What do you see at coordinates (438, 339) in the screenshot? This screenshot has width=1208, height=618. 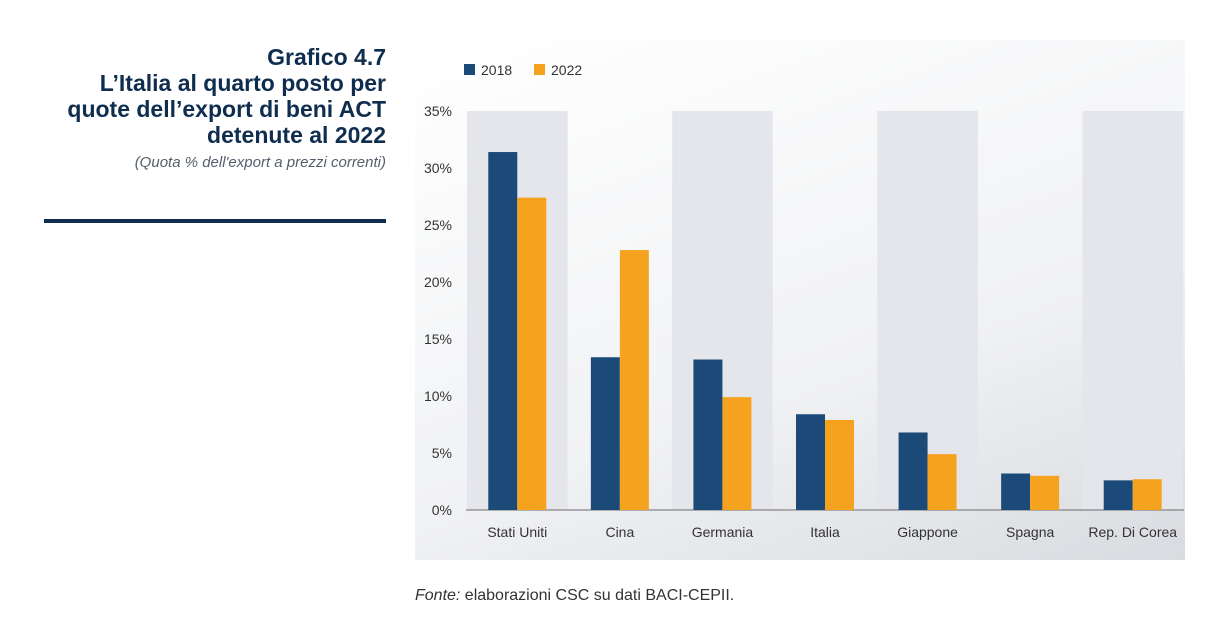 I see `y-tick-label: 15%` at bounding box center [438, 339].